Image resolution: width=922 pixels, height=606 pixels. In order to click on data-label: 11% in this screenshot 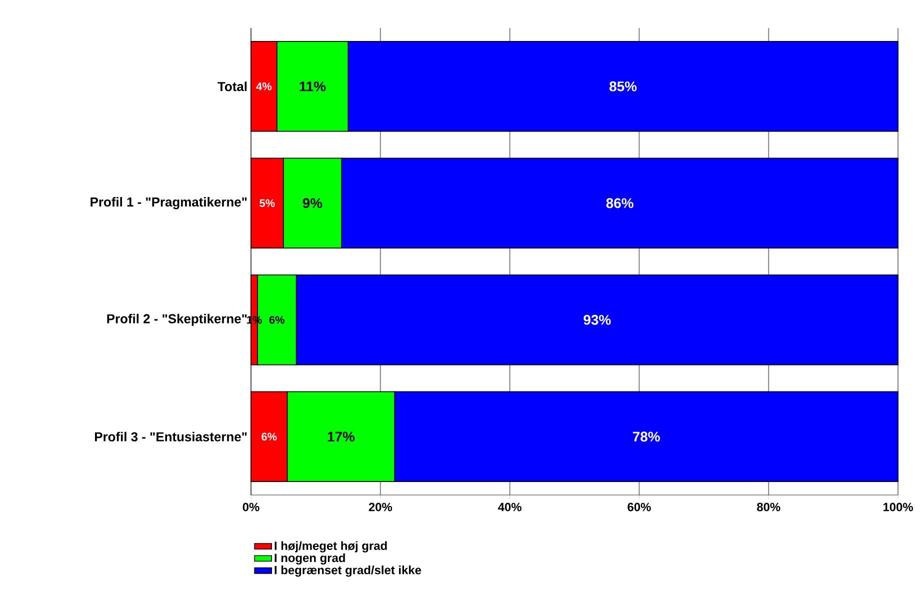, I will do `click(313, 86)`.